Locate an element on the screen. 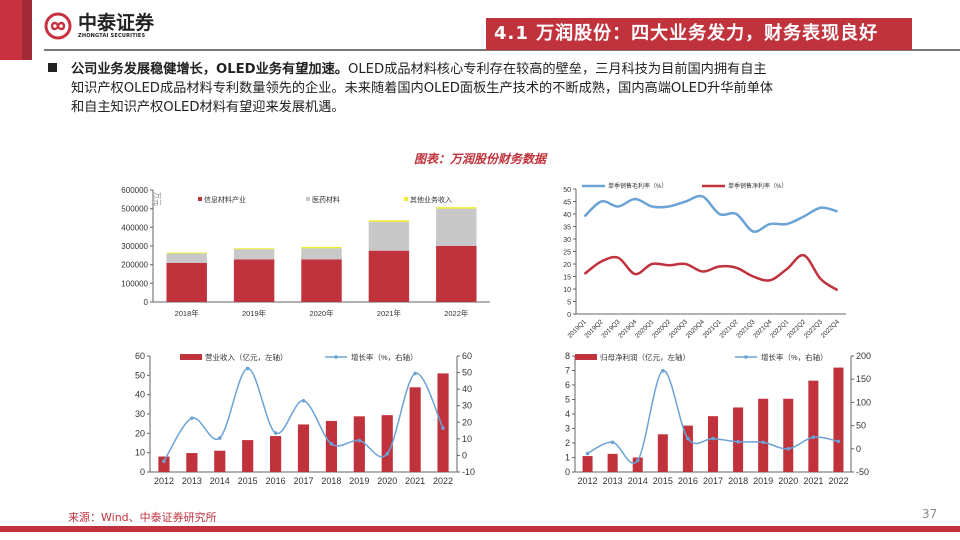 The image size is (960, 540). y-tick-label: 40 is located at coordinates (140, 395).